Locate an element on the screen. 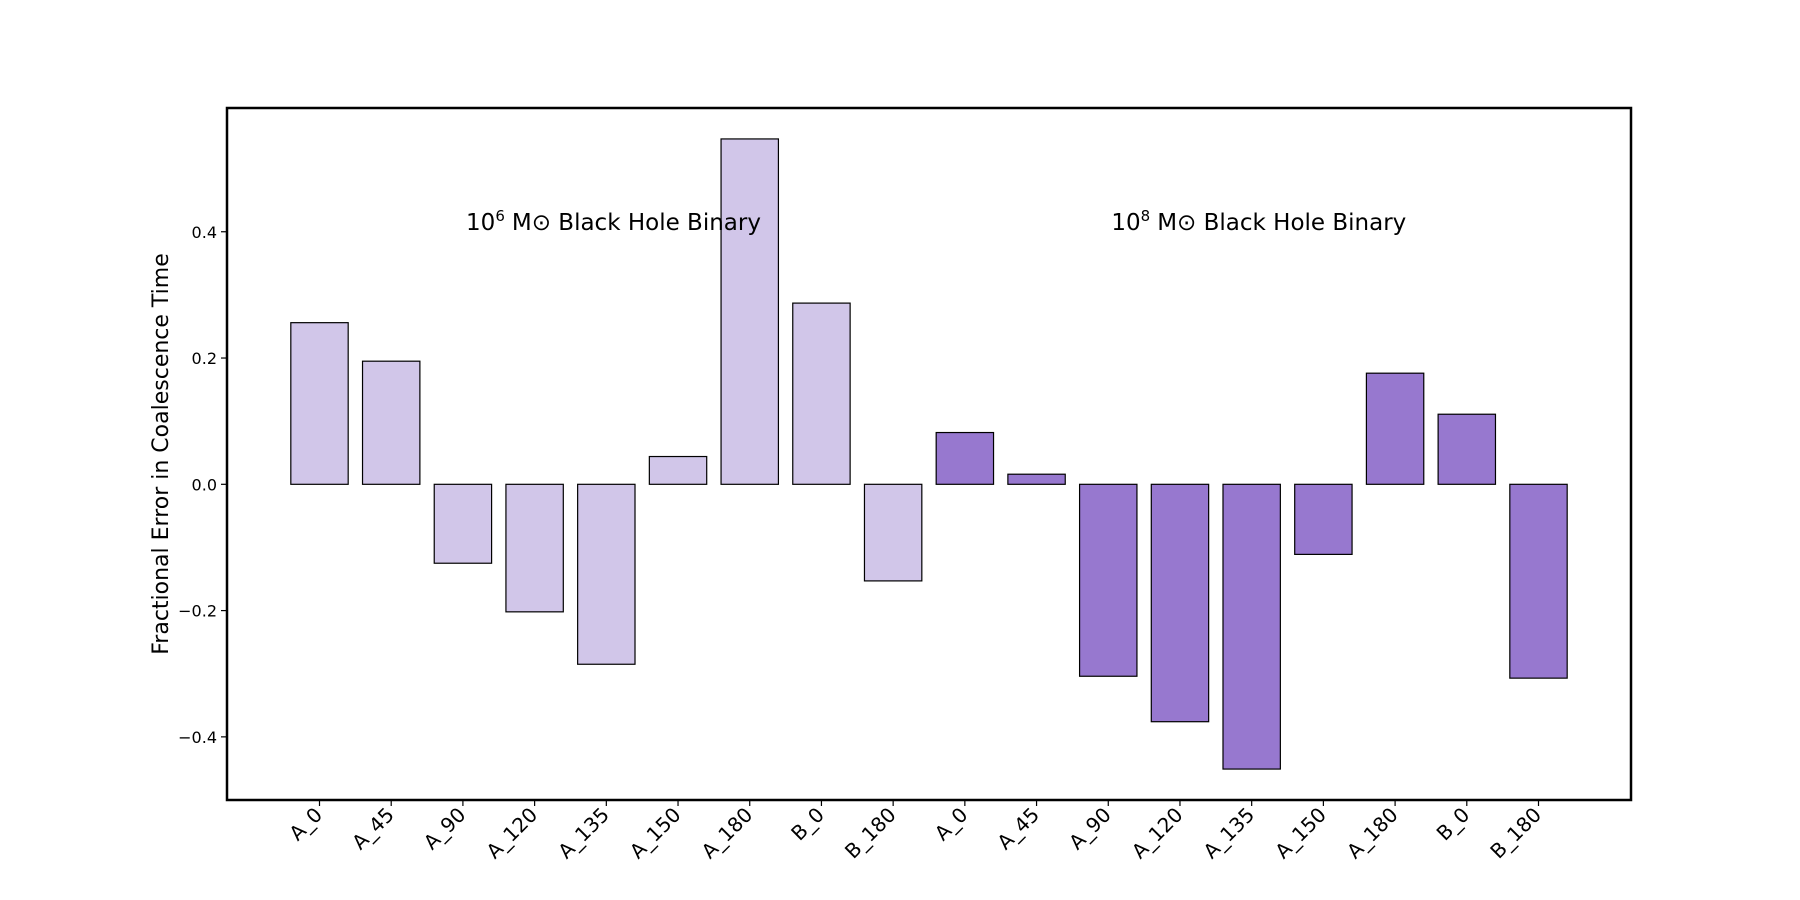  y-axis-label: Fractional Error in Coalescence Time is located at coordinates (161, 454).